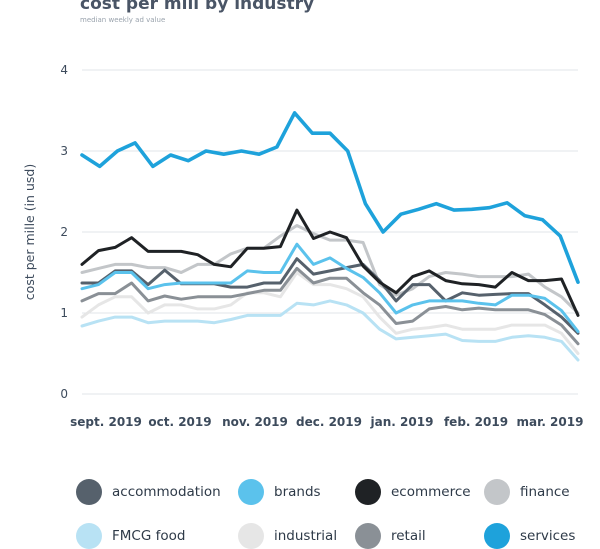 Image resolution: width=600 pixels, height=549 pixels. I want to click on legend-item-brands: brands, so click(279, 492).